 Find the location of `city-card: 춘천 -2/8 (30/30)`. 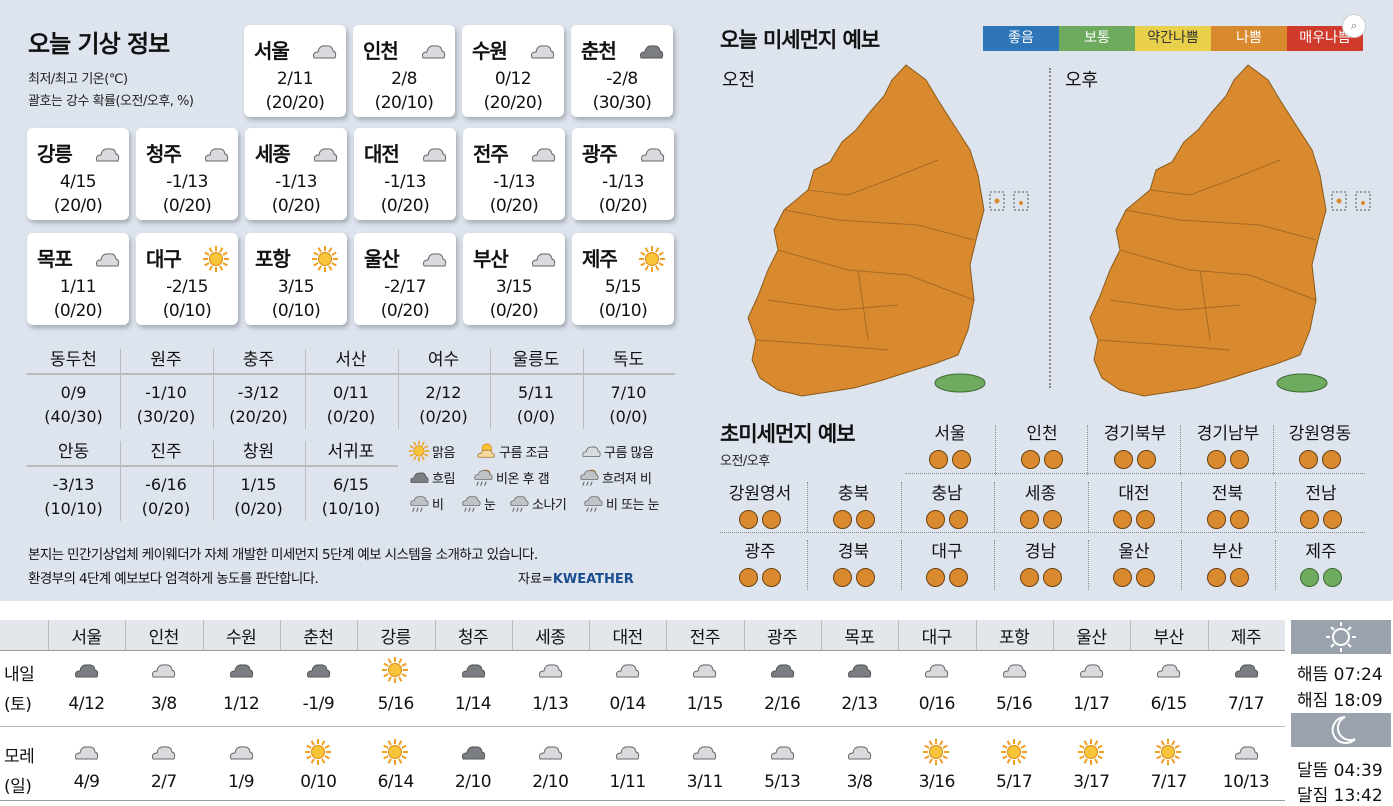

city-card: 춘천 -2/8 (30/30) is located at coordinates (622, 71).